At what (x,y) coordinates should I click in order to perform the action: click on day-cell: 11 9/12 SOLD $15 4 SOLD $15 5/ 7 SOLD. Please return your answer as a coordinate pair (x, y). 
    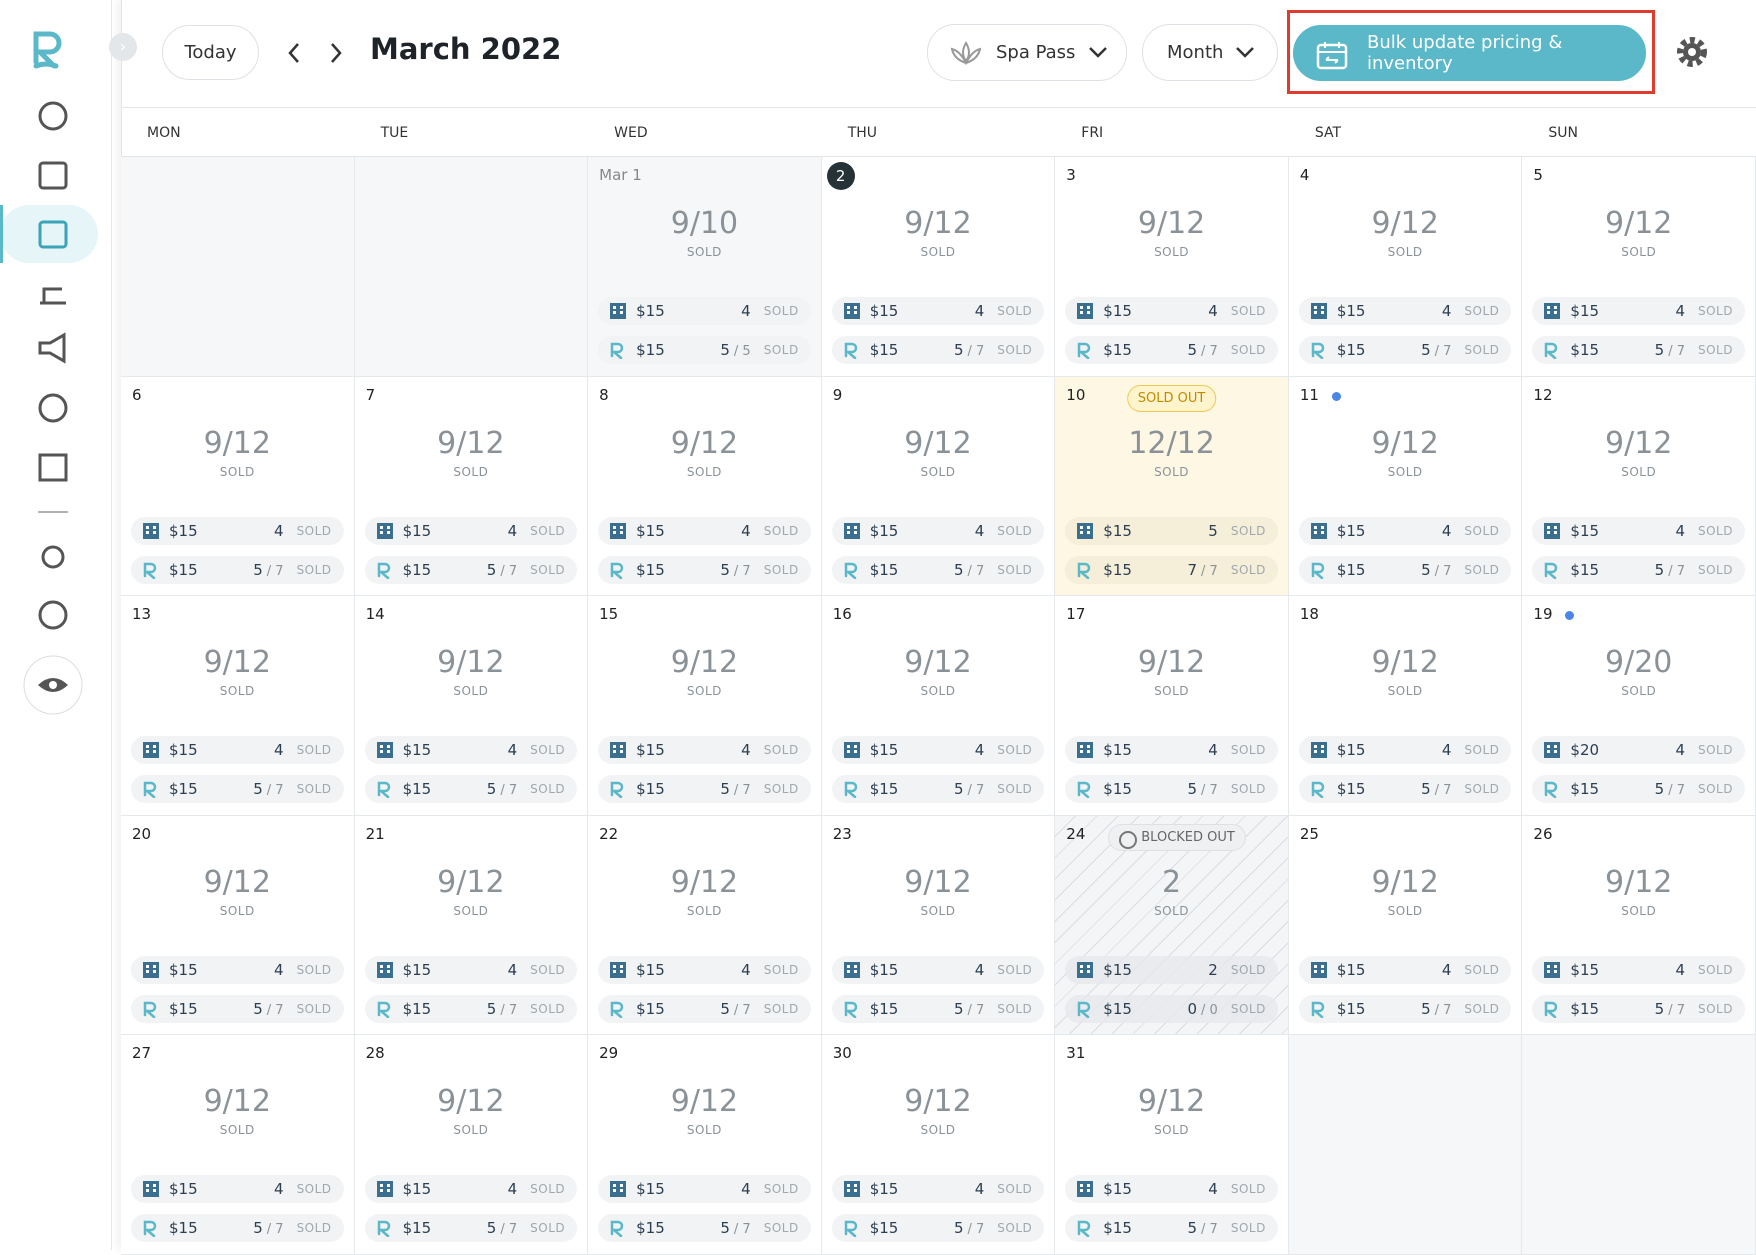
    Looking at the image, I should click on (1405, 486).